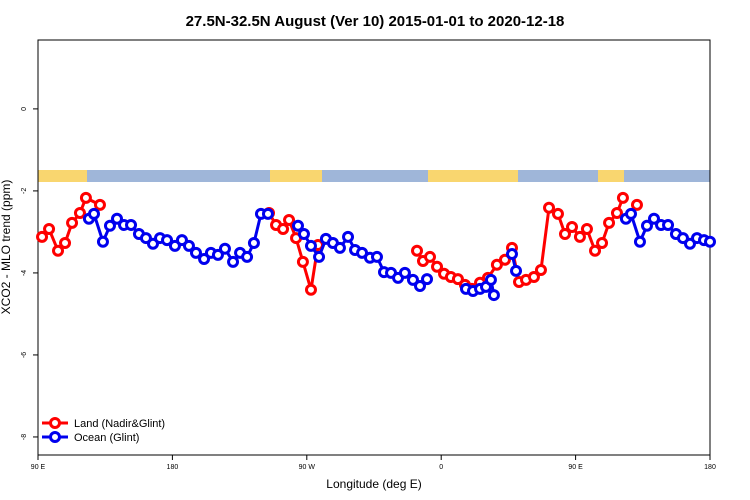 This screenshot has width=750, height=500. I want to click on x-axis-label: Longitude (deg E), so click(373, 484).